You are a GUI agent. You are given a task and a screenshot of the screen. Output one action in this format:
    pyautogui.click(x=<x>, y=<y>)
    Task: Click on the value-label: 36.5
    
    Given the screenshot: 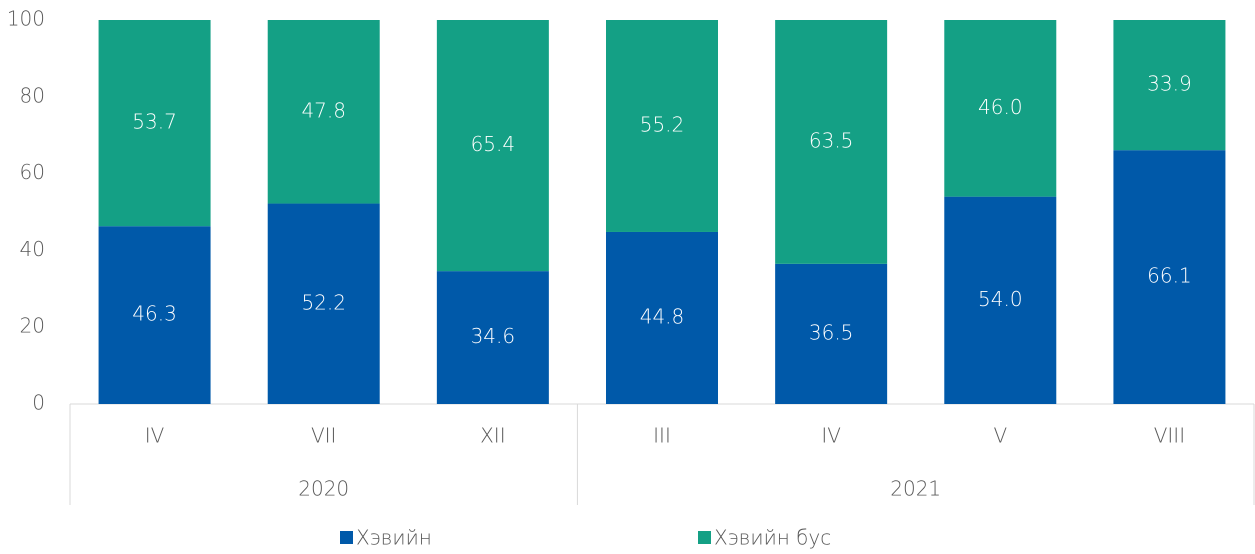 What is the action you would take?
    pyautogui.click(x=831, y=332)
    